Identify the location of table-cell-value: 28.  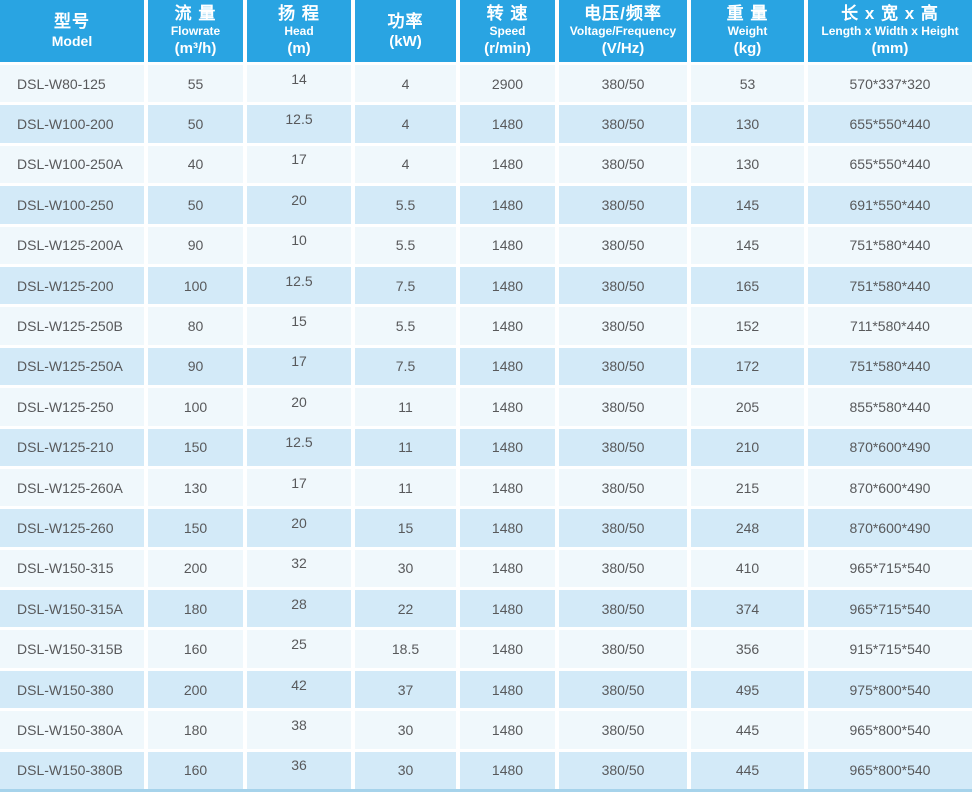
(299, 603).